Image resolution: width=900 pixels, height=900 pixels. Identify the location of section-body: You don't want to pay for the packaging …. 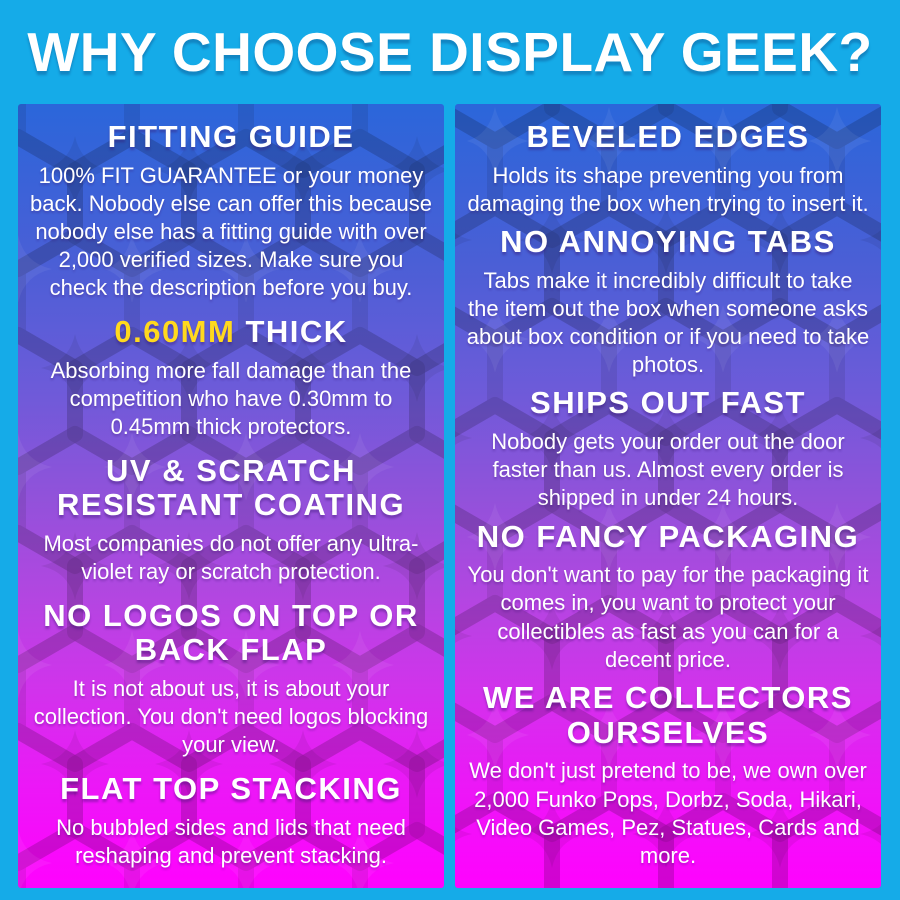
(668, 617).